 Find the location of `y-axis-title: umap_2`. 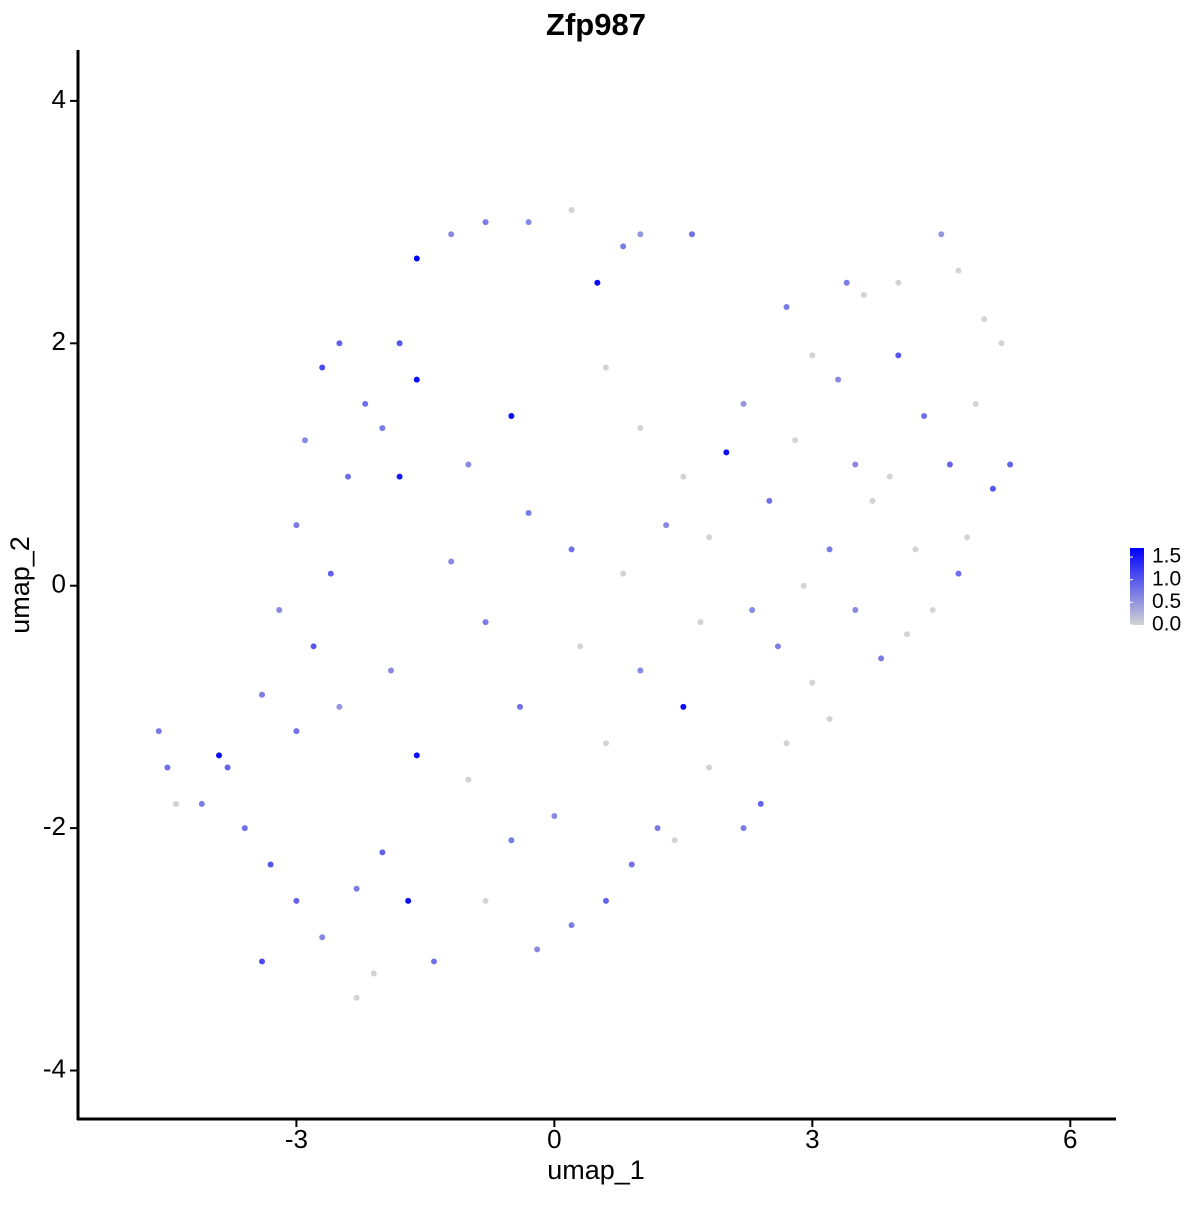

y-axis-title: umap_2 is located at coordinates (20, 585).